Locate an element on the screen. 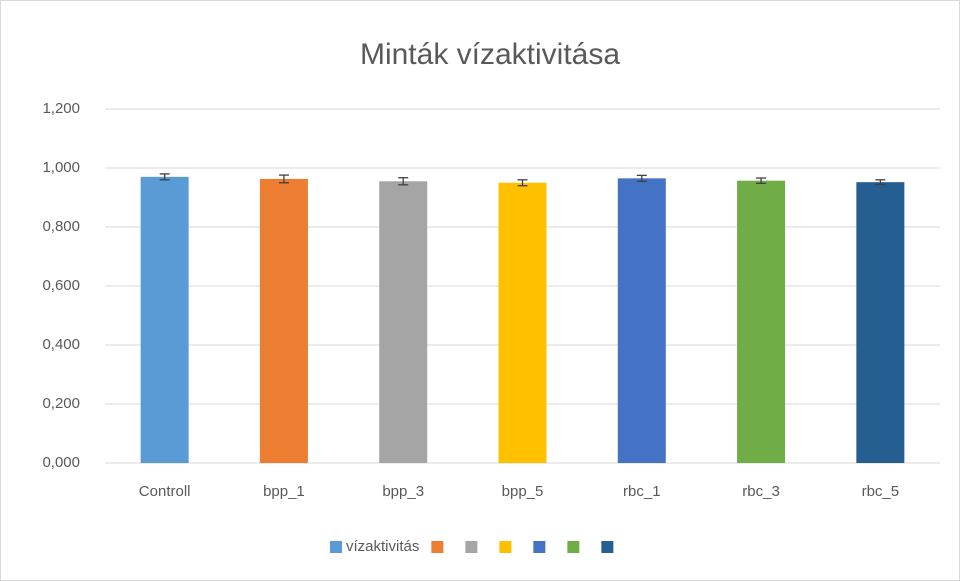  x-tick-label: Controll is located at coordinates (165, 491).